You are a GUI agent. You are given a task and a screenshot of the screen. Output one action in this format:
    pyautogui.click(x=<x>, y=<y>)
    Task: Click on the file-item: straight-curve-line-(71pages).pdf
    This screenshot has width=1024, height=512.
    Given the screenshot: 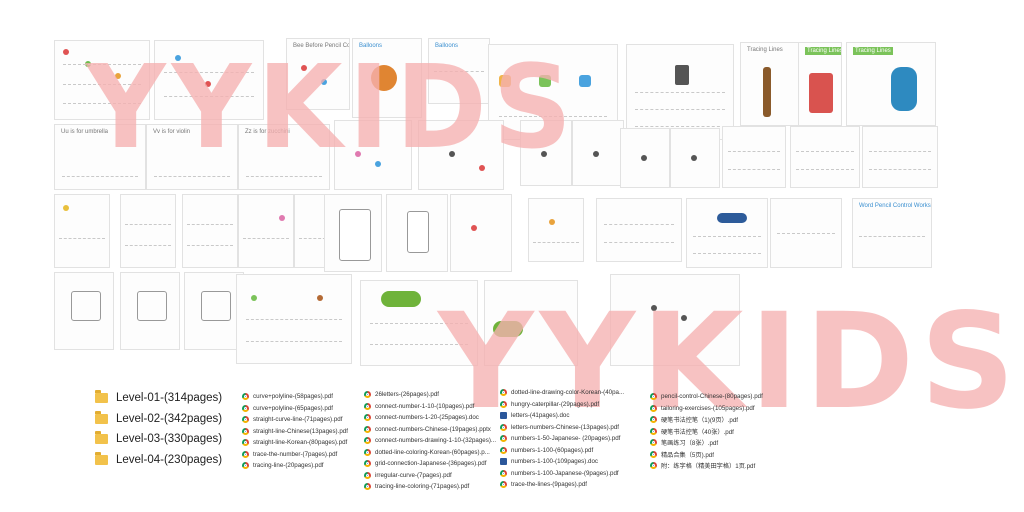 What is the action you would take?
    pyautogui.click(x=295, y=420)
    